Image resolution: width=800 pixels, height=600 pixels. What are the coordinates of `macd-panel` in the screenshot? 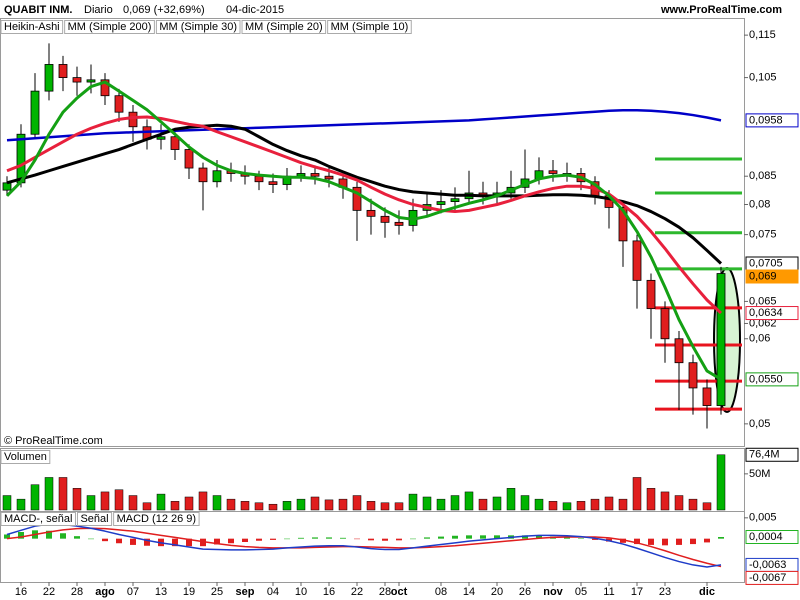 It's located at (372, 547).